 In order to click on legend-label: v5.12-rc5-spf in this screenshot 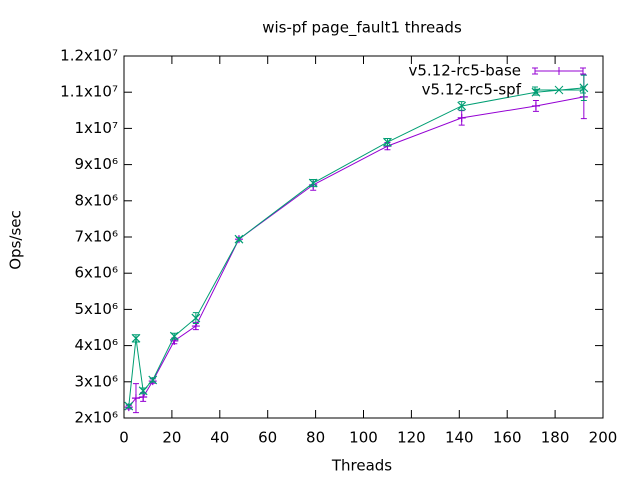, I will do `click(472, 90)`.